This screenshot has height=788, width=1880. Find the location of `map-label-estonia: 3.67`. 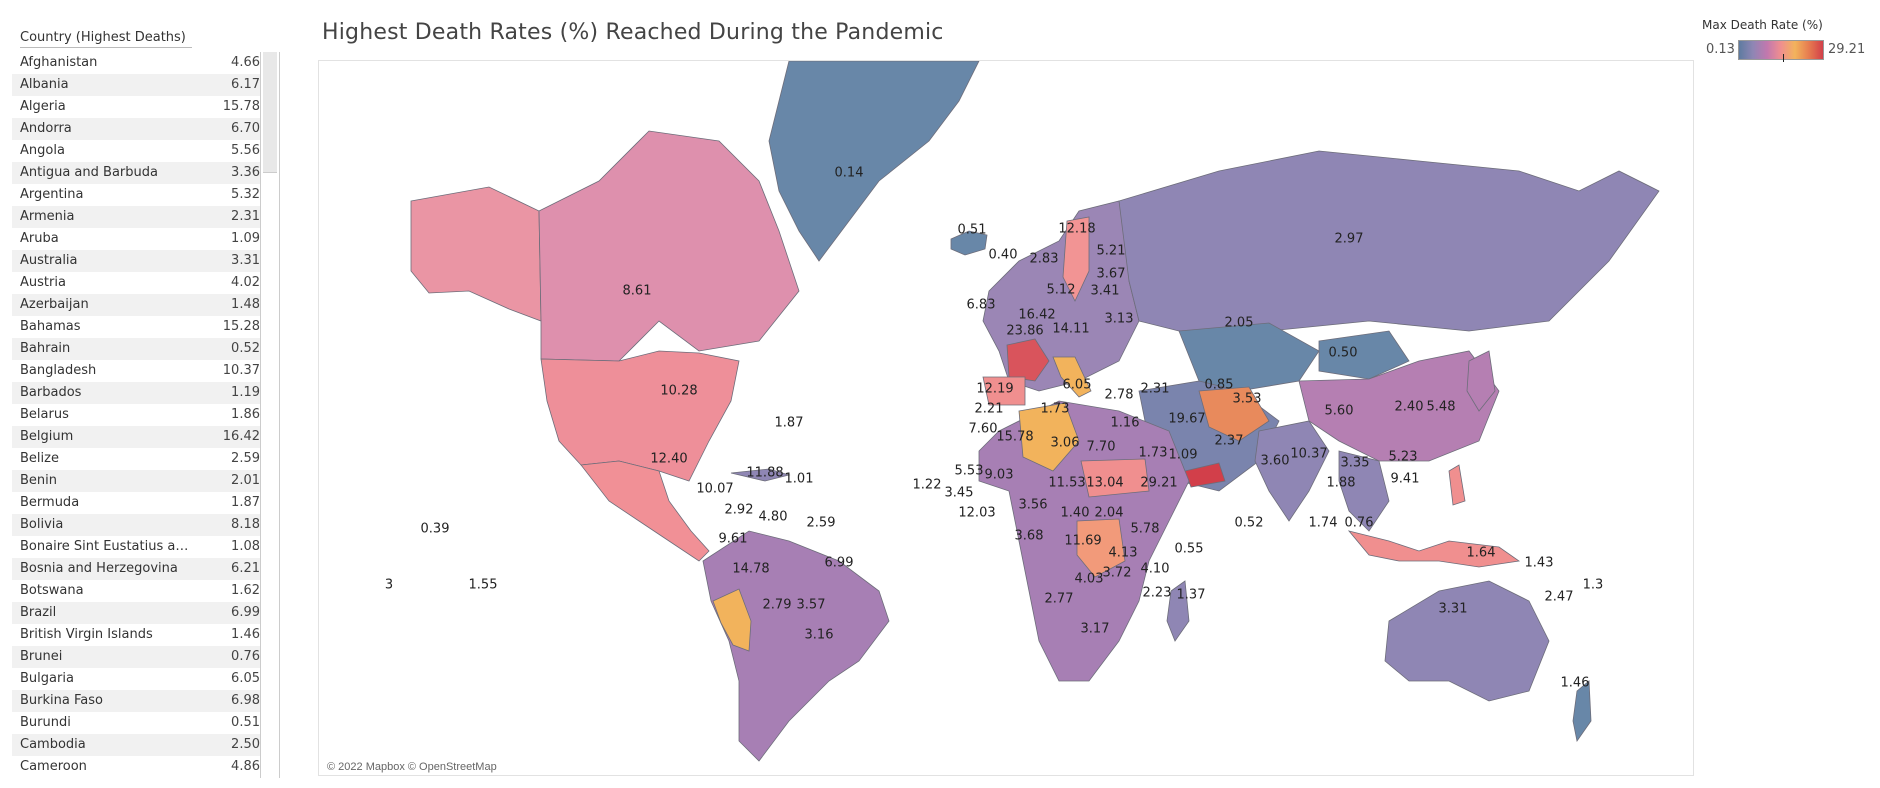

map-label-estonia: 3.67 is located at coordinates (1111, 274).